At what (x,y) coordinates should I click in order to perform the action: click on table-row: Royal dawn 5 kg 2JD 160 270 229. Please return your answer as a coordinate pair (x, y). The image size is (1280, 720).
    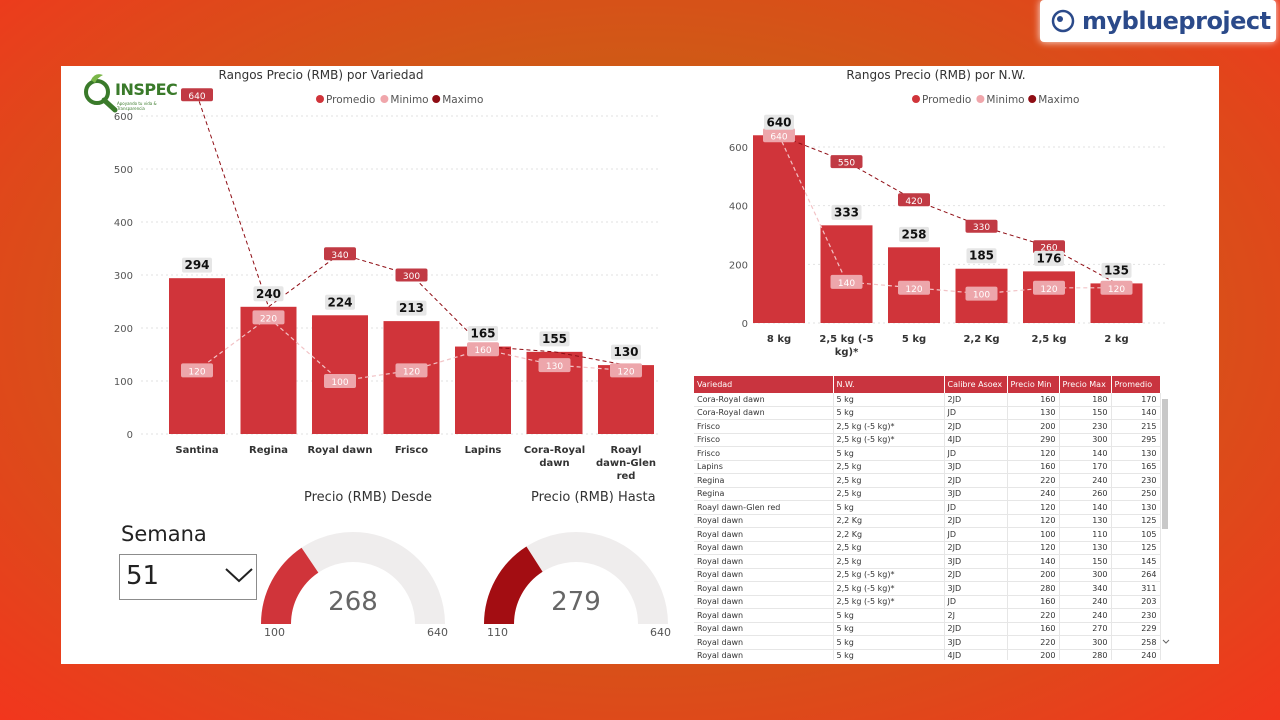
    Looking at the image, I should click on (927, 629).